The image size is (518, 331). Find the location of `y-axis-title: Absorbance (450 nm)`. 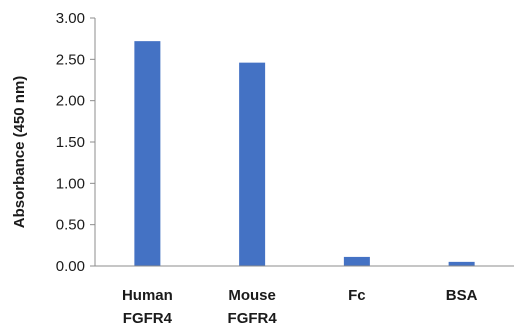

y-axis-title: Absorbance (450 nm) is located at coordinates (19, 152).